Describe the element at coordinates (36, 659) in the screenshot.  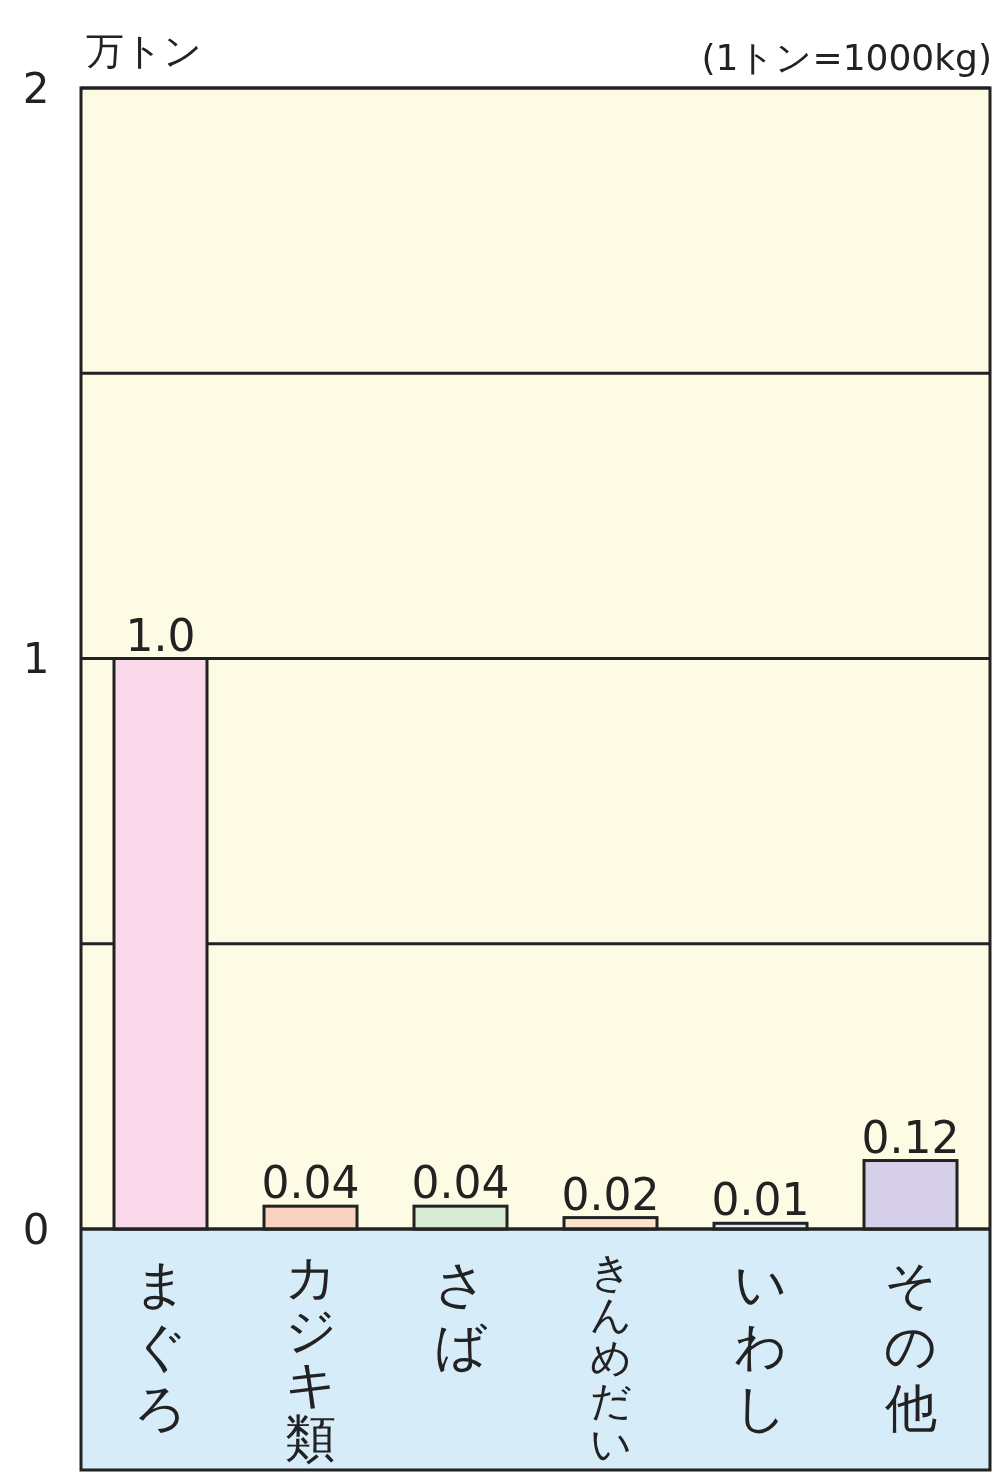
I see `y-tick-label: 1` at that location.